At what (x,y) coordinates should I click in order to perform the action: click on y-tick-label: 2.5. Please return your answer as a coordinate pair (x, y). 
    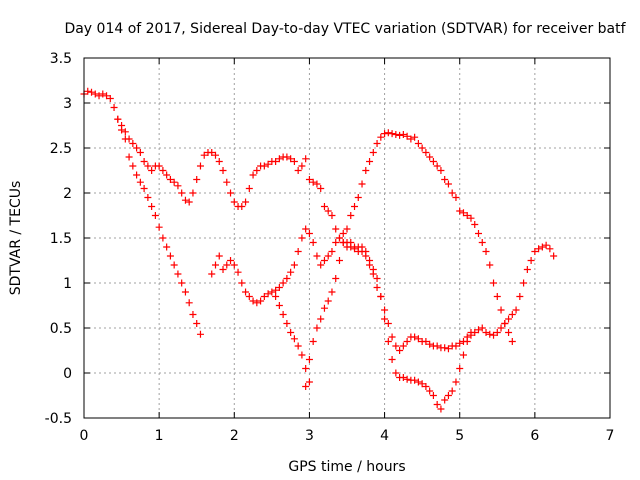
    Looking at the image, I should click on (61, 149).